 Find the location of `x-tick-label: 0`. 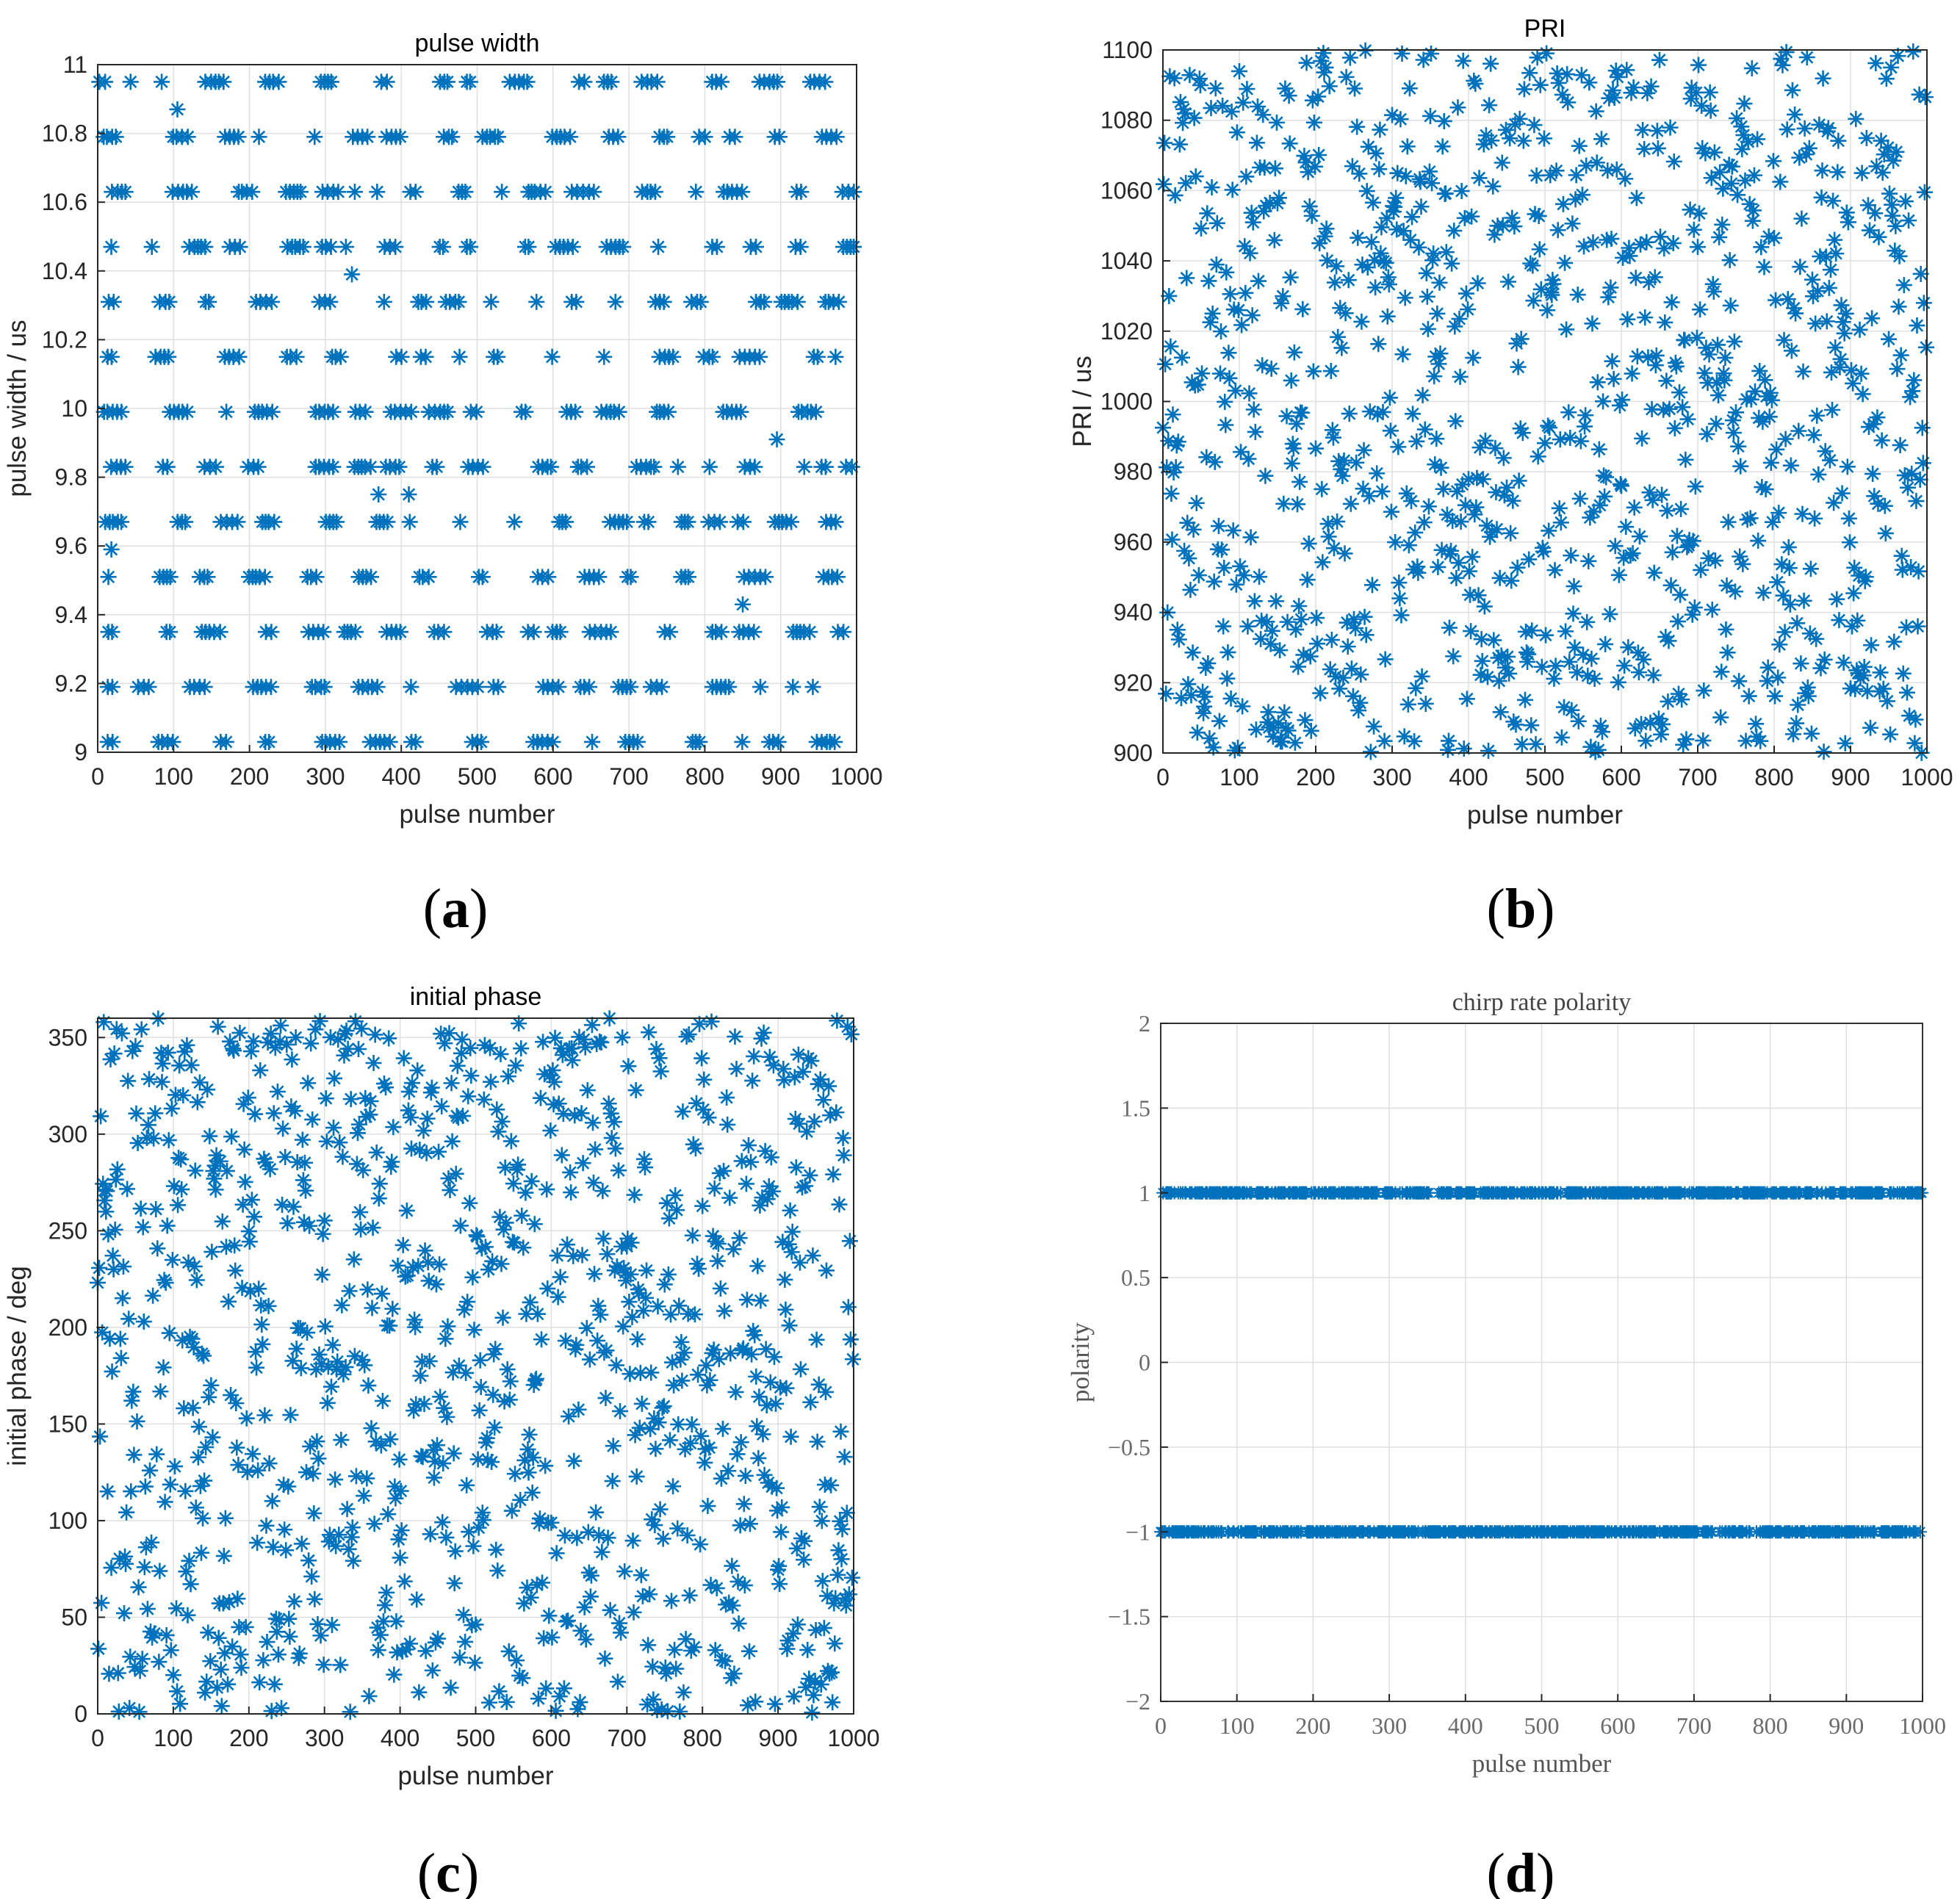

x-tick-label: 0 is located at coordinates (97, 1738).